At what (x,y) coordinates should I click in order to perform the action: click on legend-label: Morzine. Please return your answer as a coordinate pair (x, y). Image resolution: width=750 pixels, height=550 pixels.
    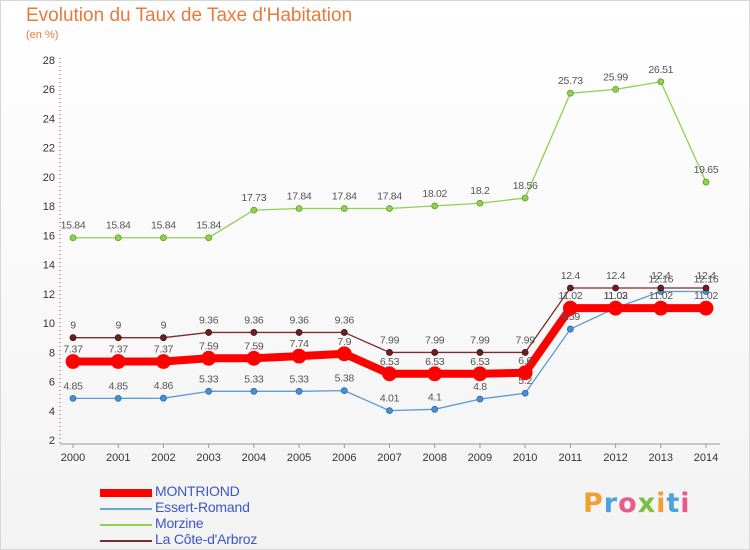
    Looking at the image, I should click on (179, 523).